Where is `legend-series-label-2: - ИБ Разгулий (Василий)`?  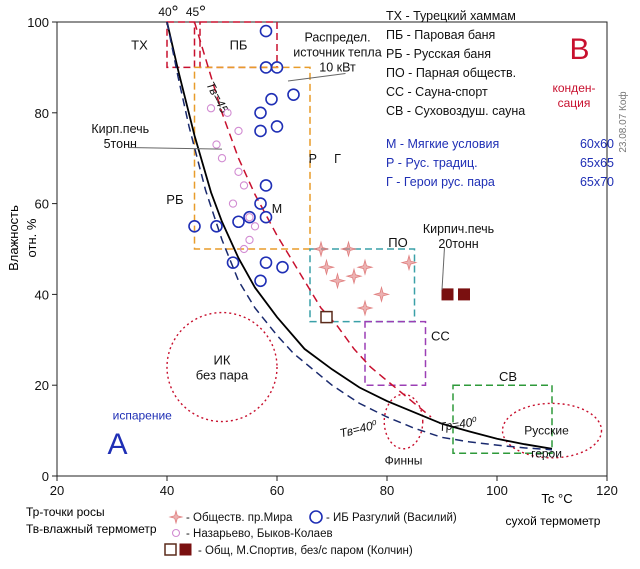 legend-series-label-2: - ИБ Разгулий (Василий) is located at coordinates (391, 518).